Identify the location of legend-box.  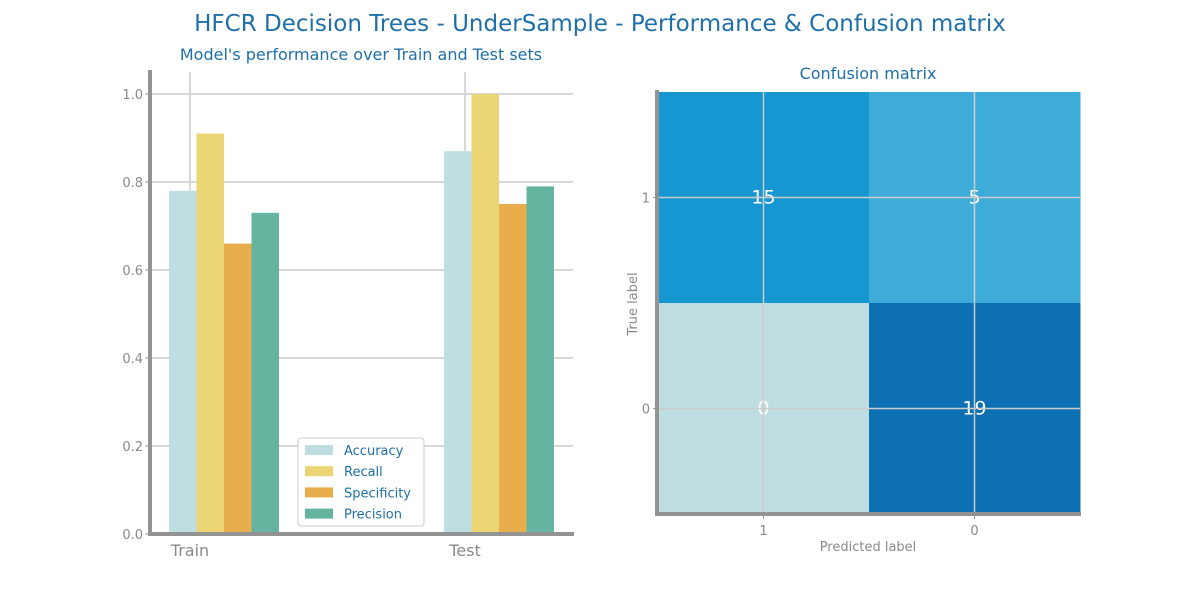
(361, 482).